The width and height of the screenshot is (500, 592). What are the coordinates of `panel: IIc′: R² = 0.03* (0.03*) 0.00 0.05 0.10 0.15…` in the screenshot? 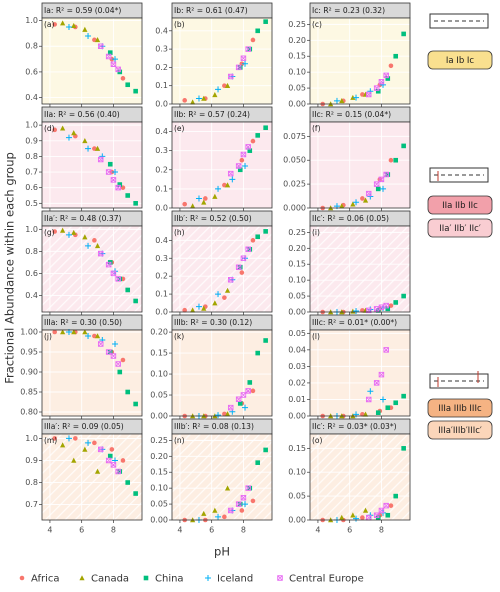 It's located at (349, 476).